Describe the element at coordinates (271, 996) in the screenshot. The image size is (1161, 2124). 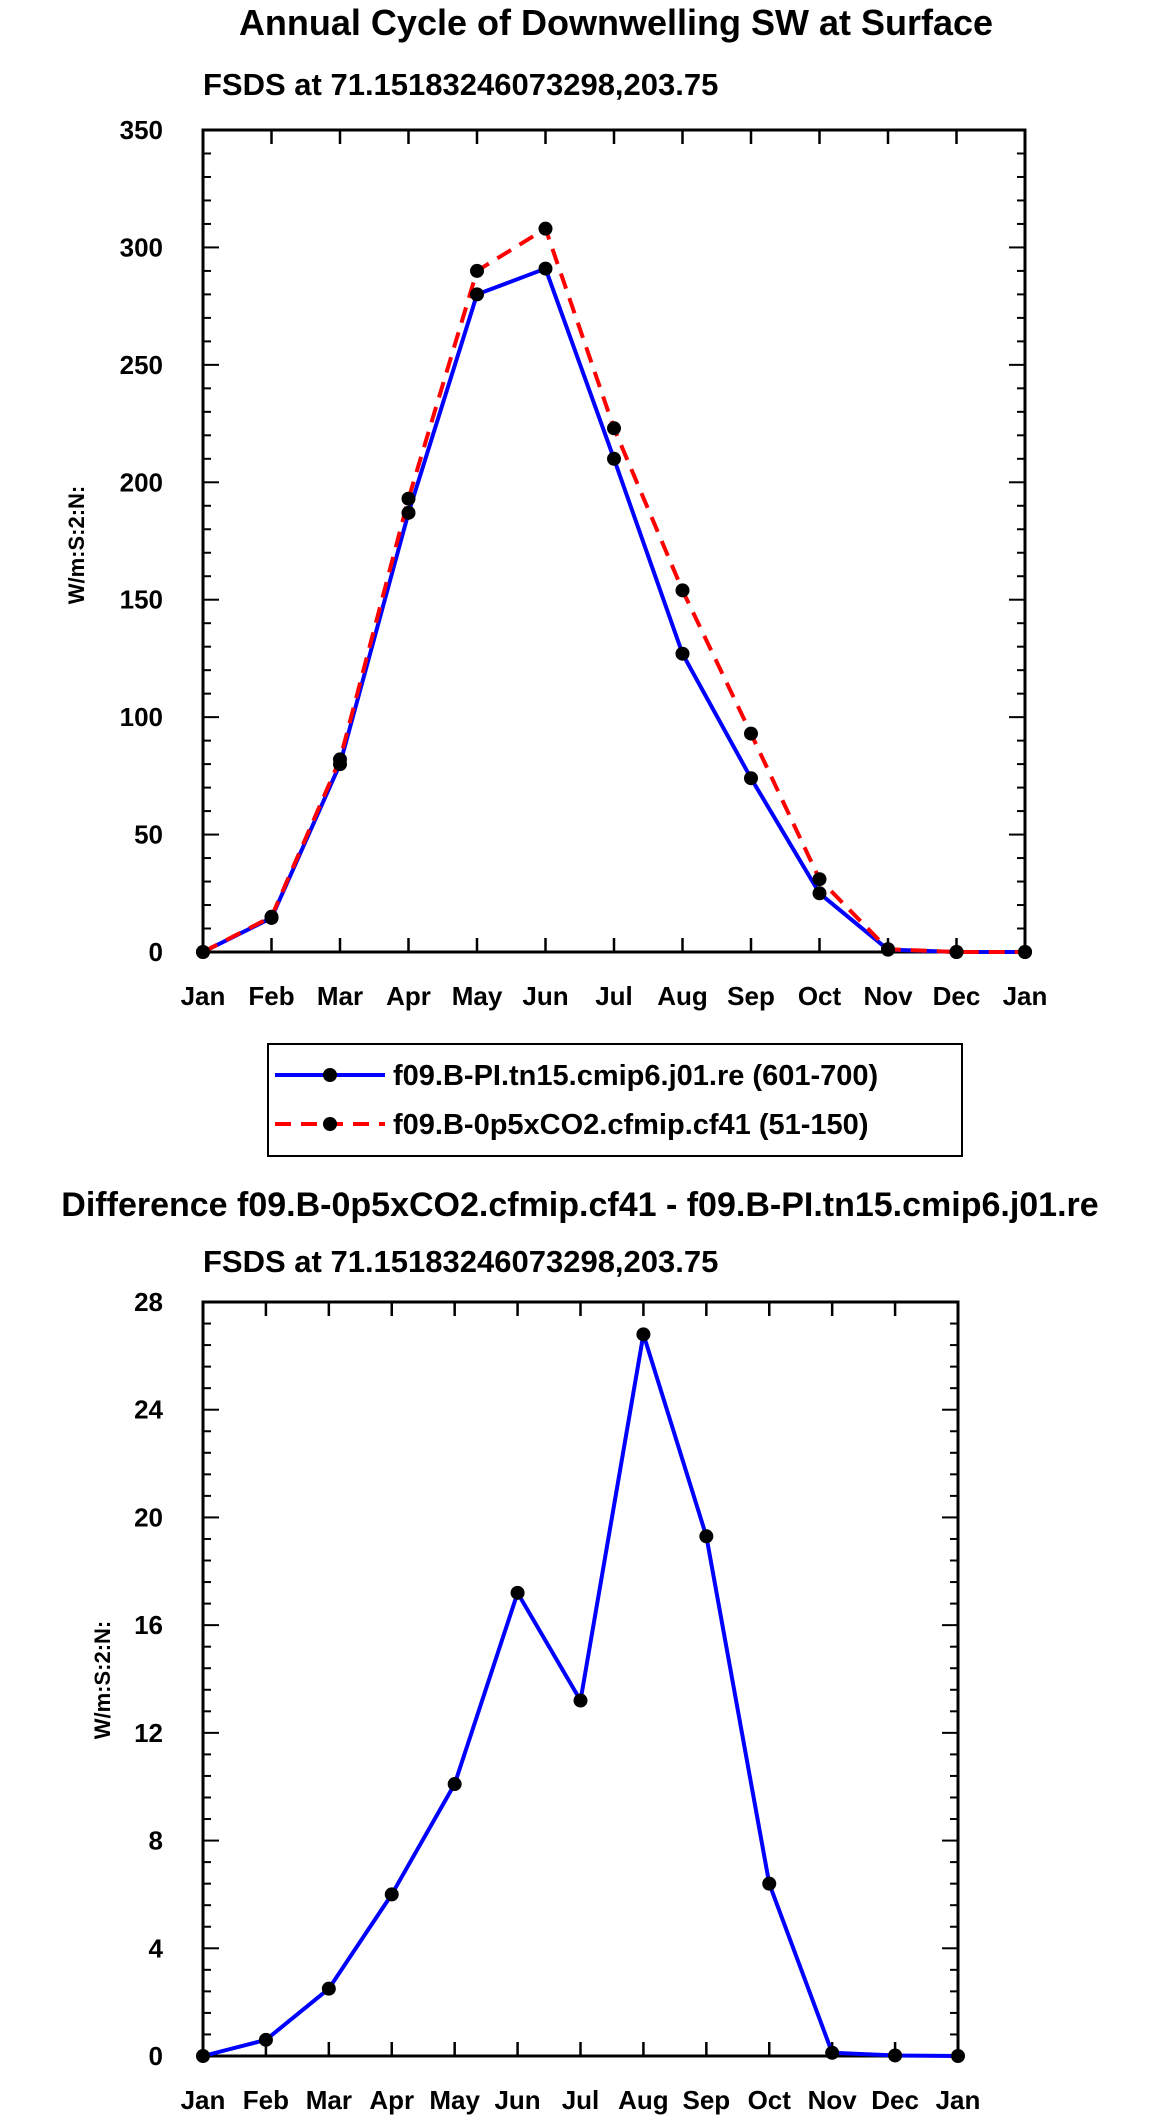
I see `chart1-x-tick-label: Feb` at that location.